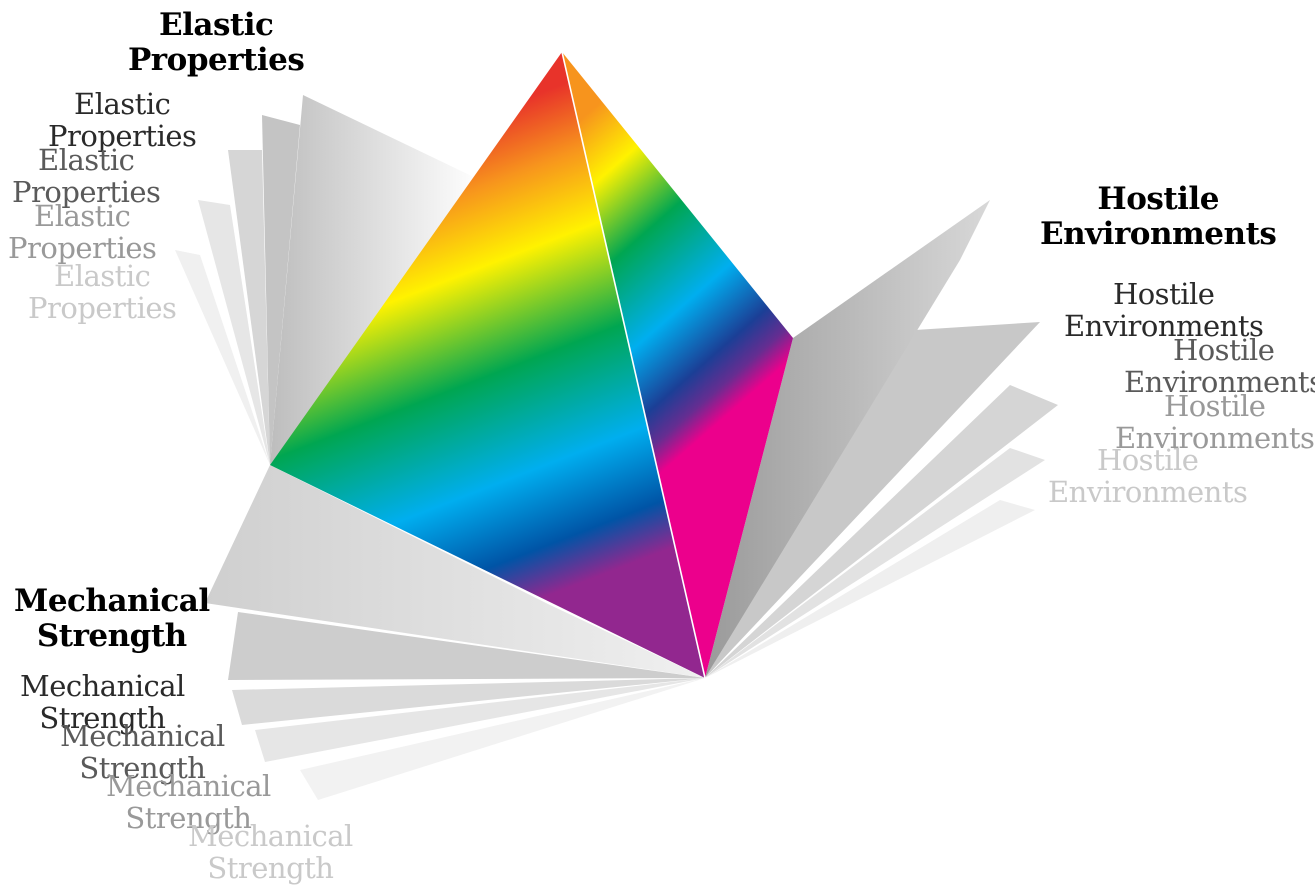  What do you see at coordinates (1164, 310) in the screenshot?
I see `hostile-label-echo-1: Hostile Environments` at bounding box center [1164, 310].